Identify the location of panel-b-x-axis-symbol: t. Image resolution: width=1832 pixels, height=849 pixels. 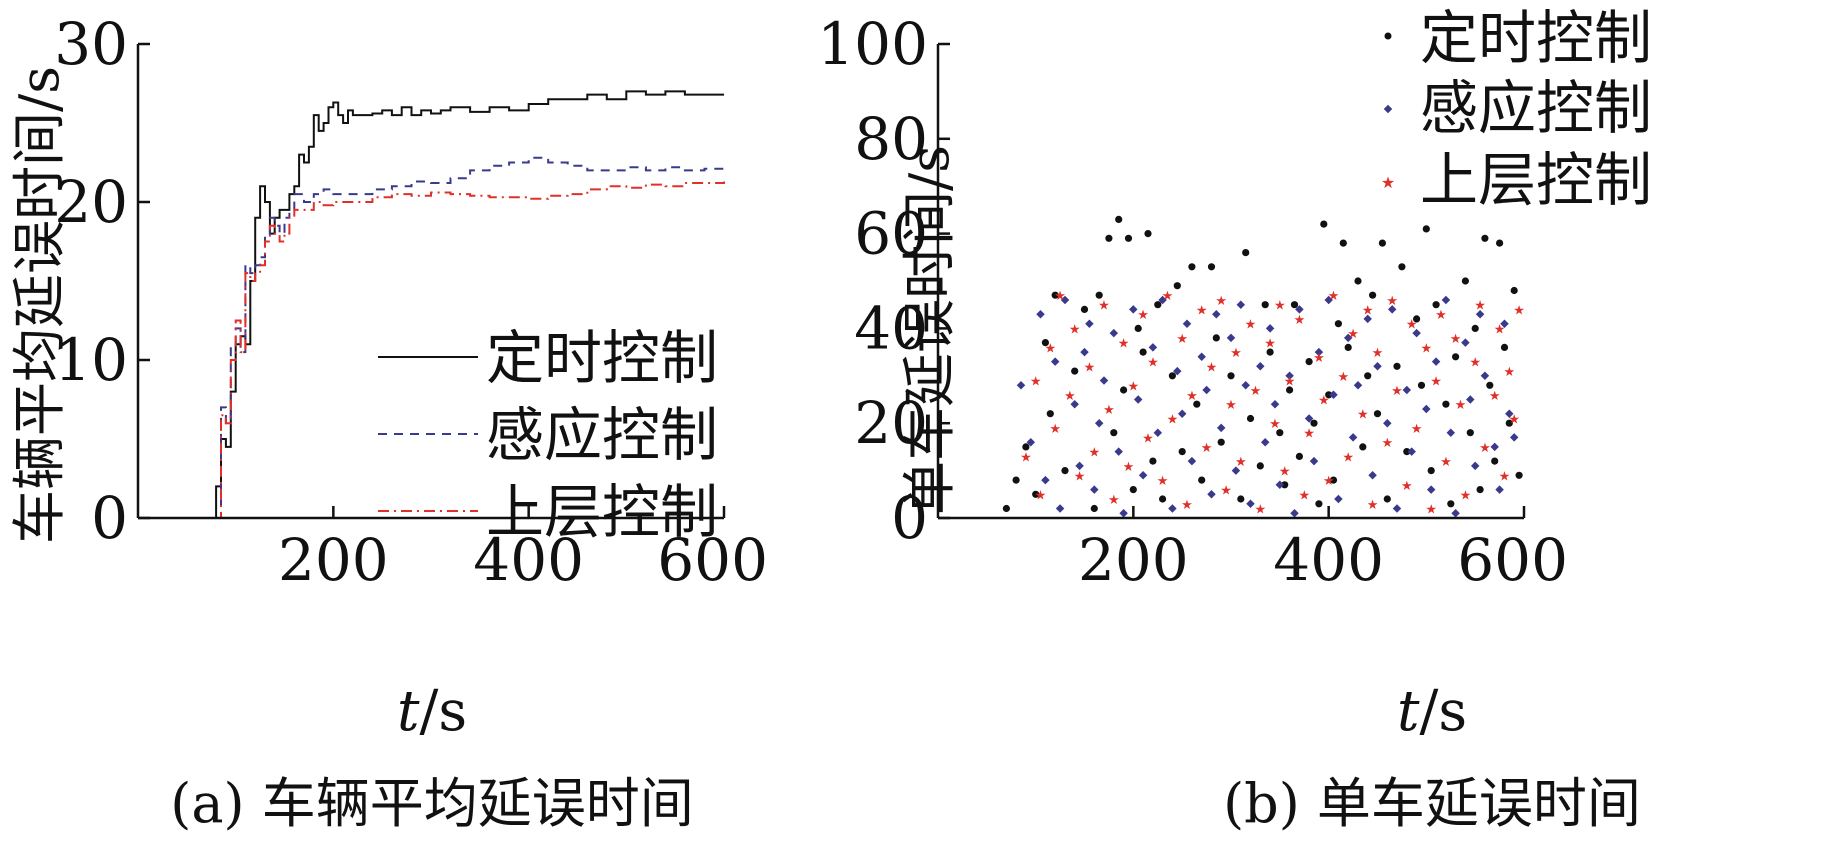
(1408, 711).